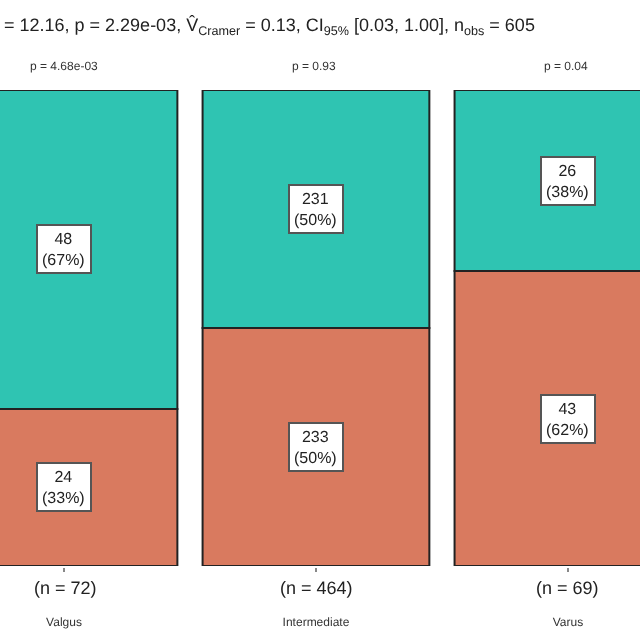 This screenshot has width=640, height=640. Describe the element at coordinates (316, 209) in the screenshot. I see `data-label: 231 (50%)` at that location.